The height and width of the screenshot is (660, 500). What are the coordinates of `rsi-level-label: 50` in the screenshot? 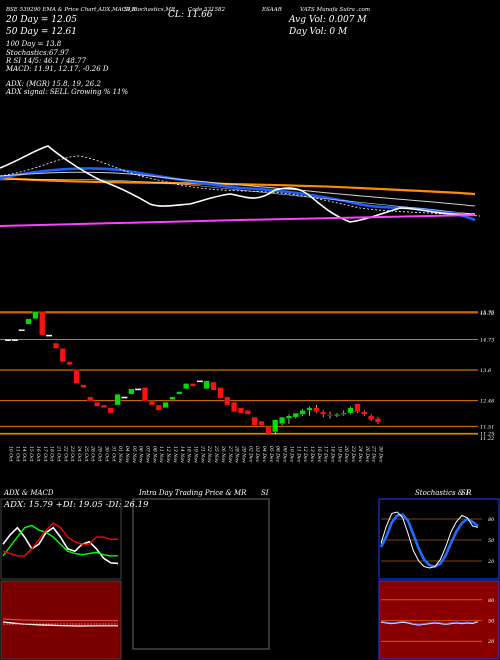 It's located at (491, 622).